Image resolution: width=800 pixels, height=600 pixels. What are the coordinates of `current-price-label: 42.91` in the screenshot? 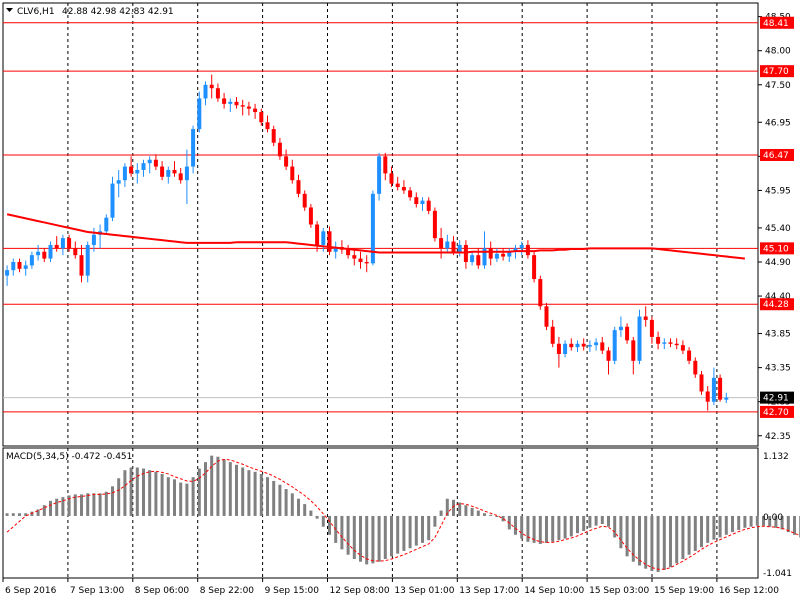 It's located at (776, 399).